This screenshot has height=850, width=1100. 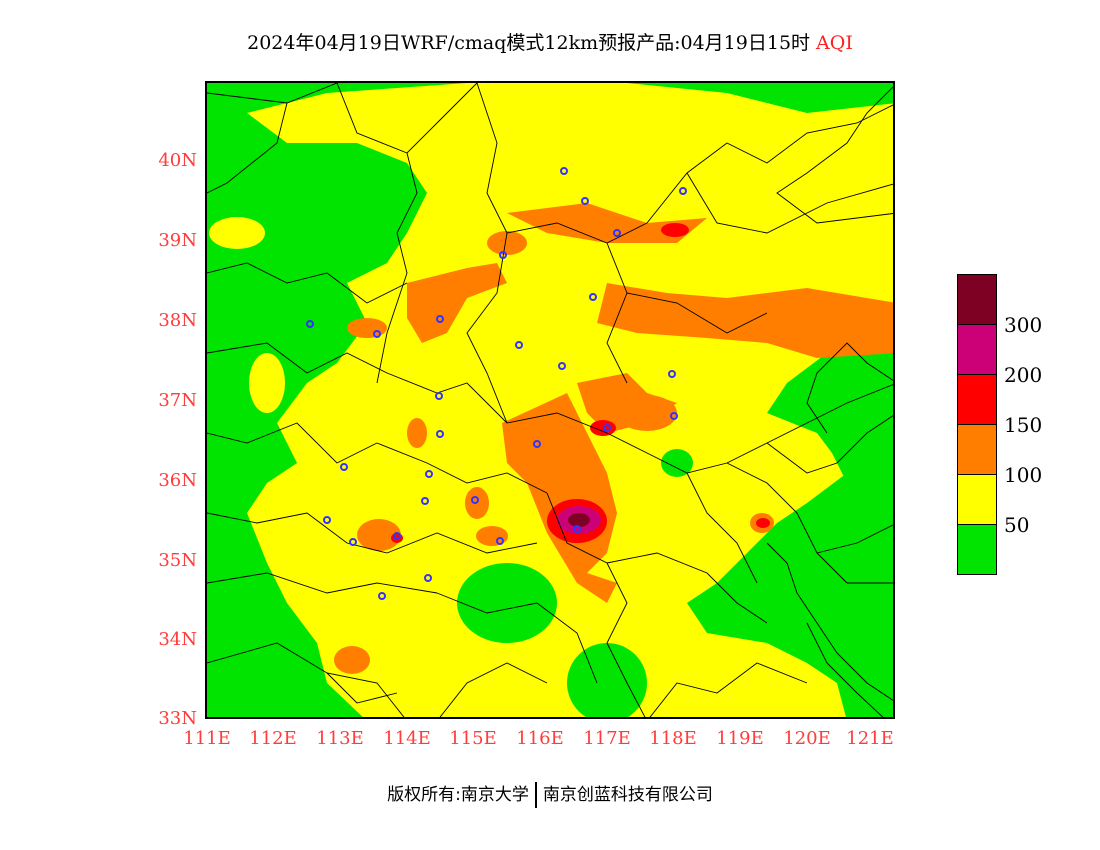 I want to click on legend-label: 150, so click(x=1023, y=425).